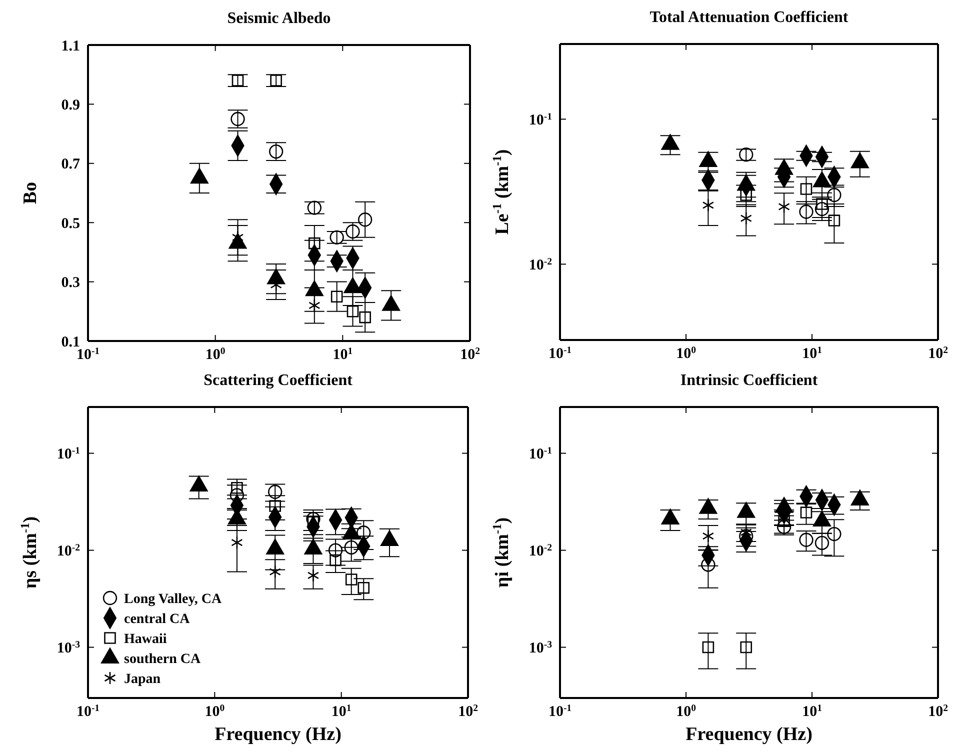 This screenshot has width=957, height=752. Describe the element at coordinates (279, 380) in the screenshot. I see `chart-title: Scattering Coefficient` at that location.